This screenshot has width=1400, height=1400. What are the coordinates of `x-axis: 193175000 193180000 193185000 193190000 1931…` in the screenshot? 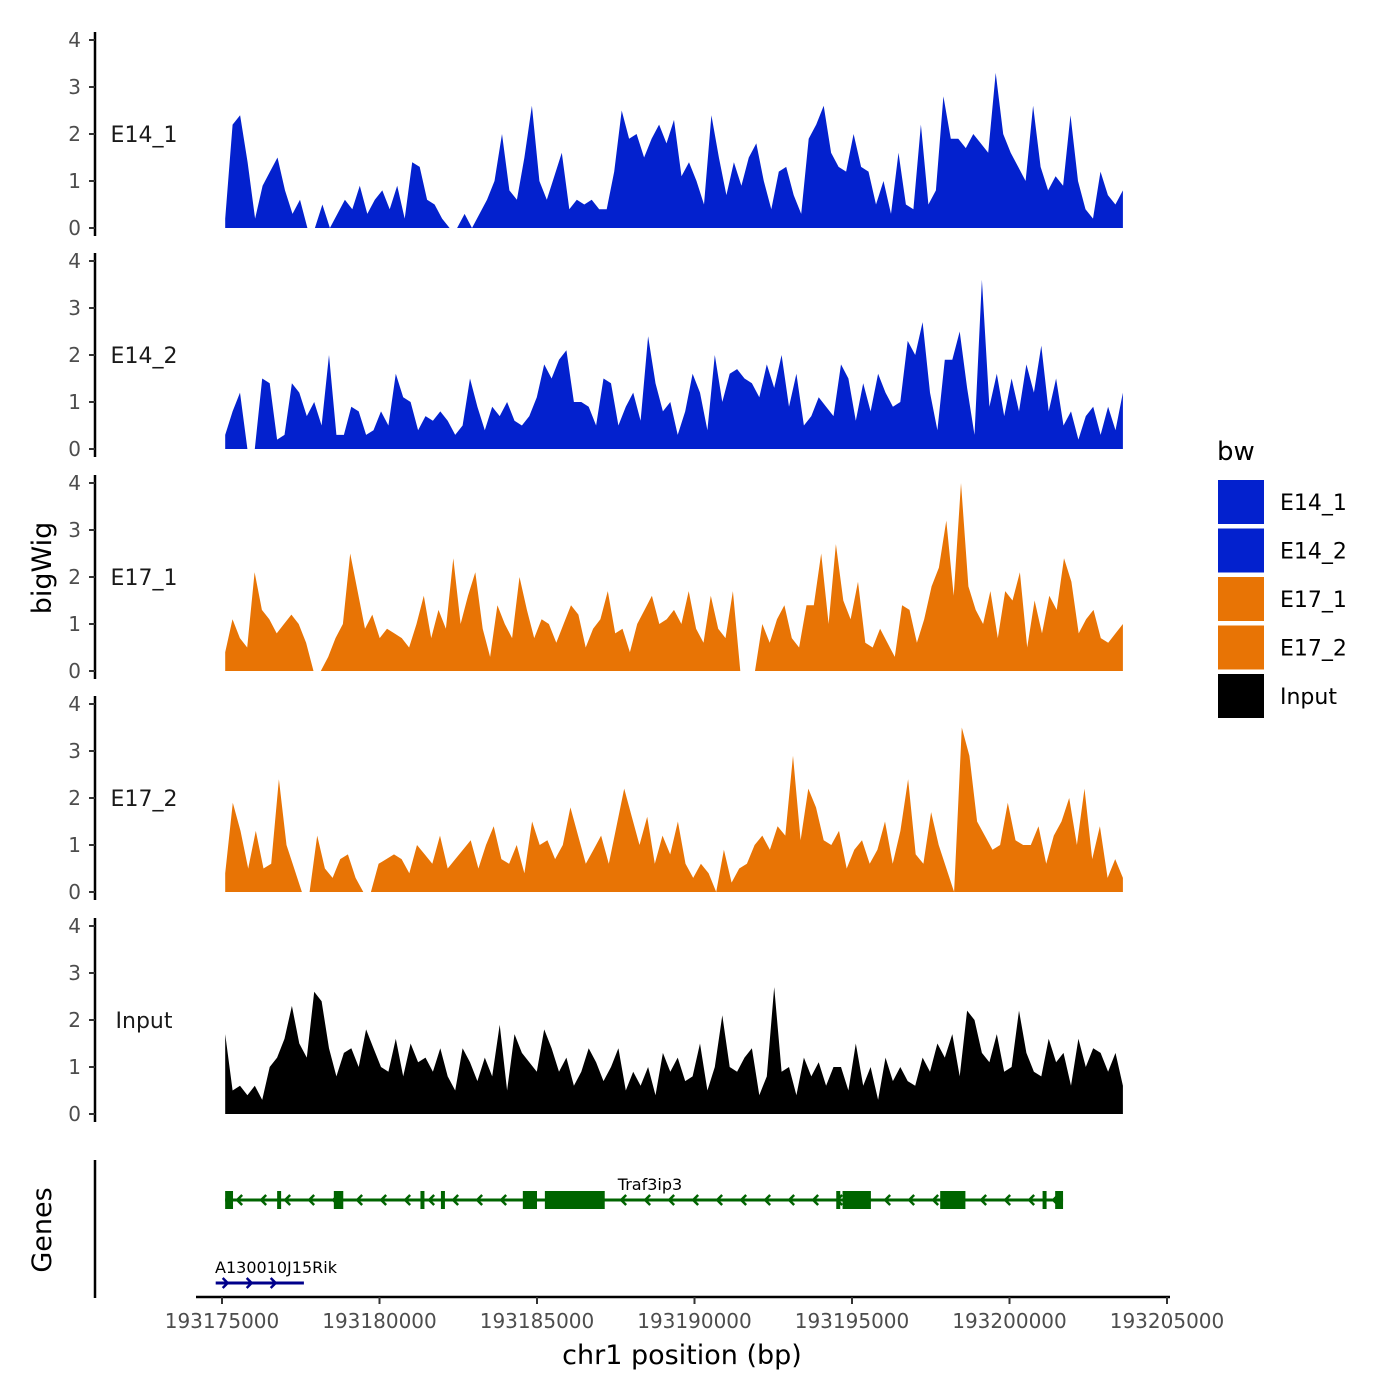 It's located at (695, 1314).